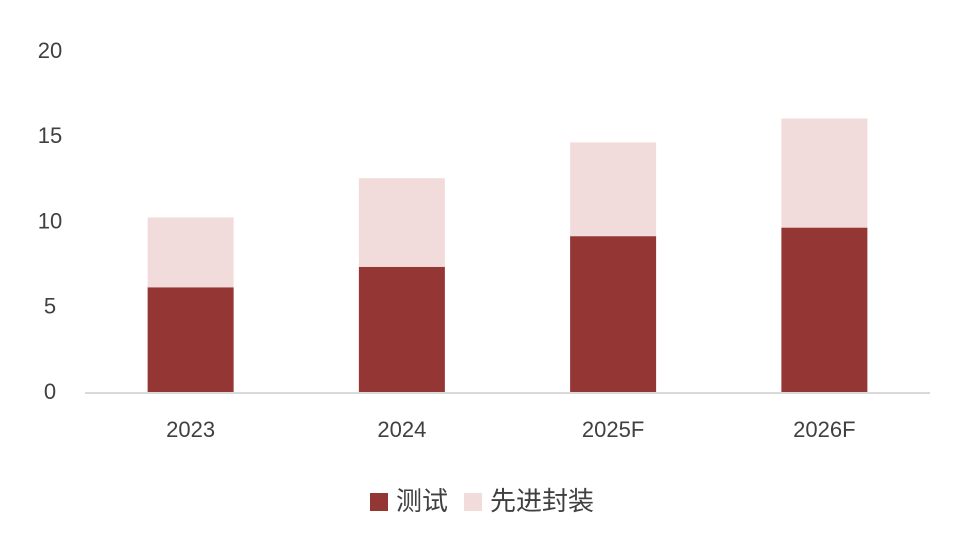 This screenshot has height=560, width=980. What do you see at coordinates (50, 391) in the screenshot?
I see `y-tick-label: 0` at bounding box center [50, 391].